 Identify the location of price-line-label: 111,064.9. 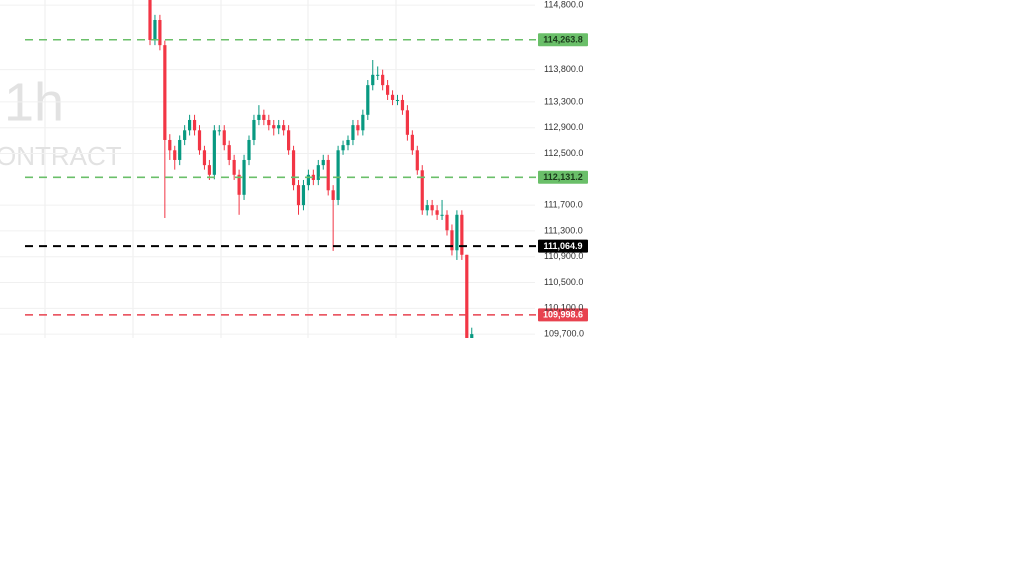
(562, 246).